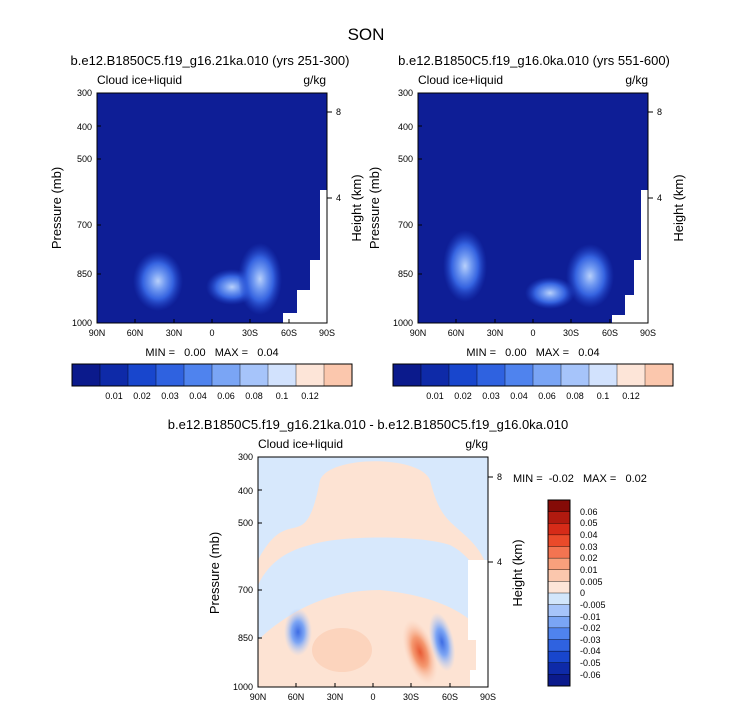  Describe the element at coordinates (648, 333) in the screenshot. I see `panel-2-xtick-label: 90S` at that location.